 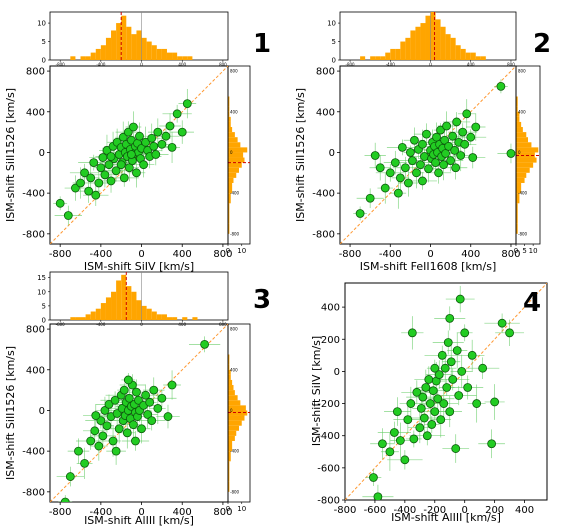 I want to click on panel-4-x-ticks: -800 -600 -400 -200 0 200 400, so click(x=434, y=508).